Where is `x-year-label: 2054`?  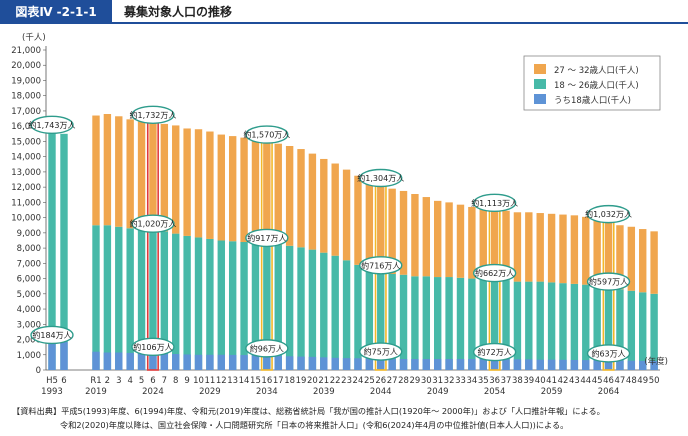 x-year-label: 2054 is located at coordinates (495, 392).